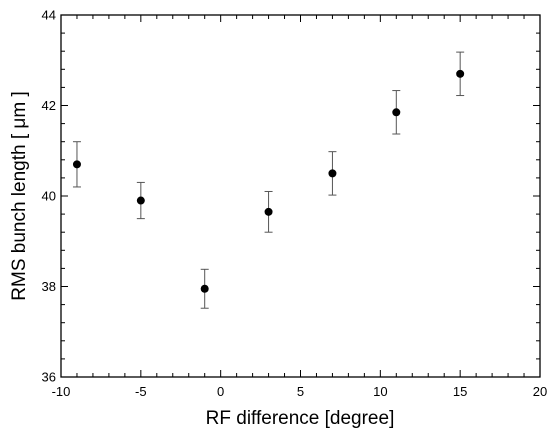 The image size is (550, 437). I want to click on x-tick-label: -10, so click(61, 391).